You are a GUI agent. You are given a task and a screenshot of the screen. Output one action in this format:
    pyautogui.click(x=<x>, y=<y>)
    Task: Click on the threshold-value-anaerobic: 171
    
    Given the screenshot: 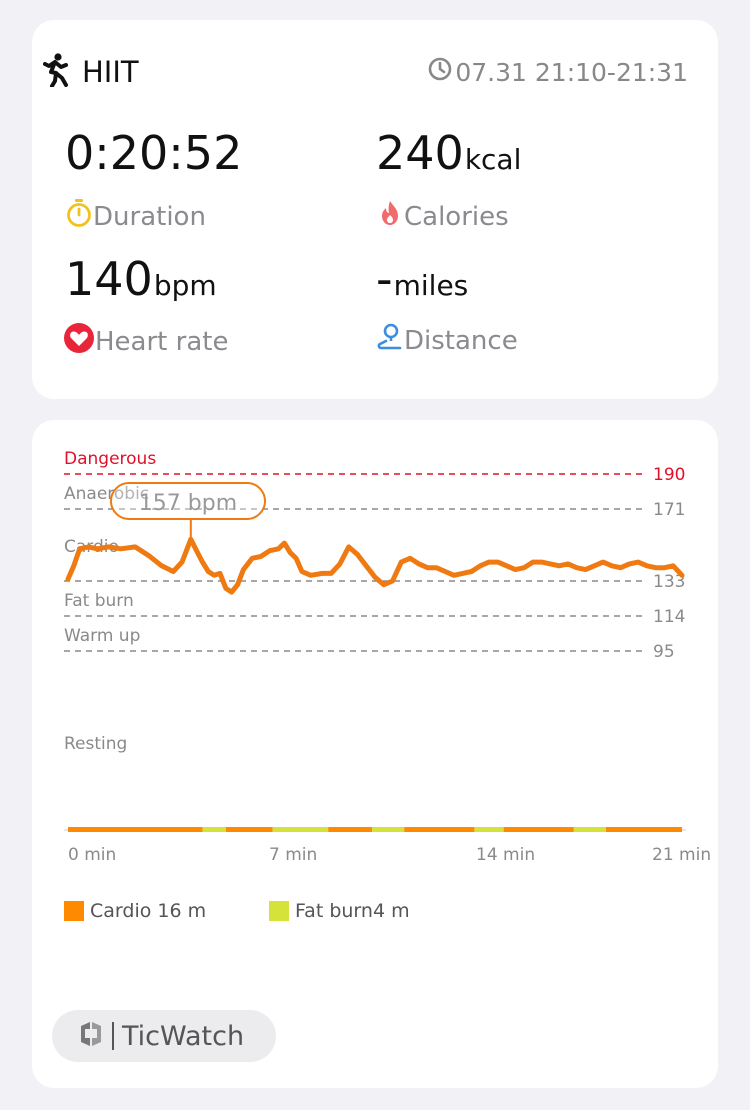 What is the action you would take?
    pyautogui.click(x=669, y=510)
    